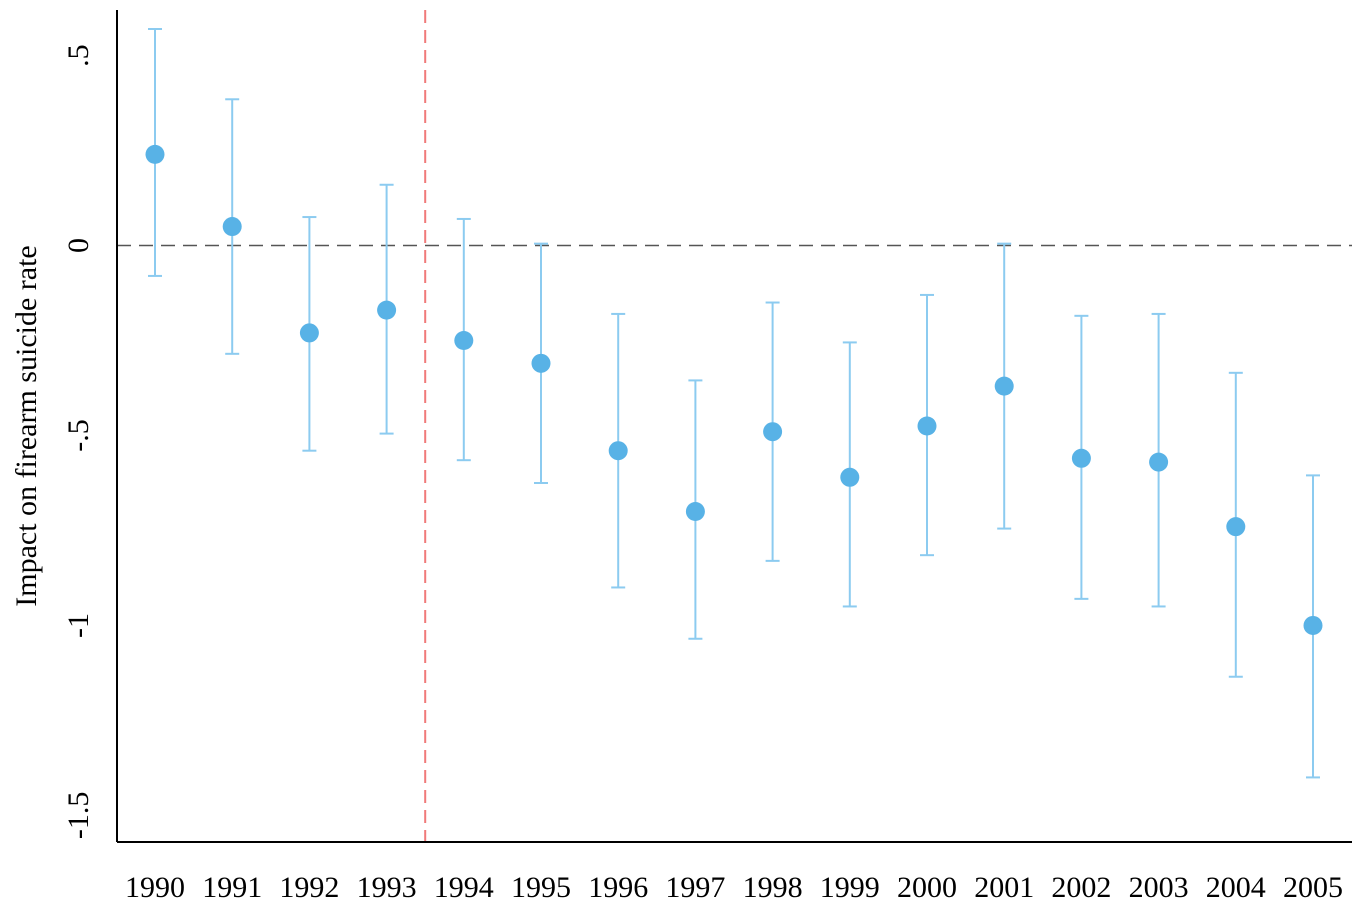 Image resolution: width=1363 pixels, height=902 pixels. What do you see at coordinates (773, 432) in the screenshot?
I see `data-point-1998` at bounding box center [773, 432].